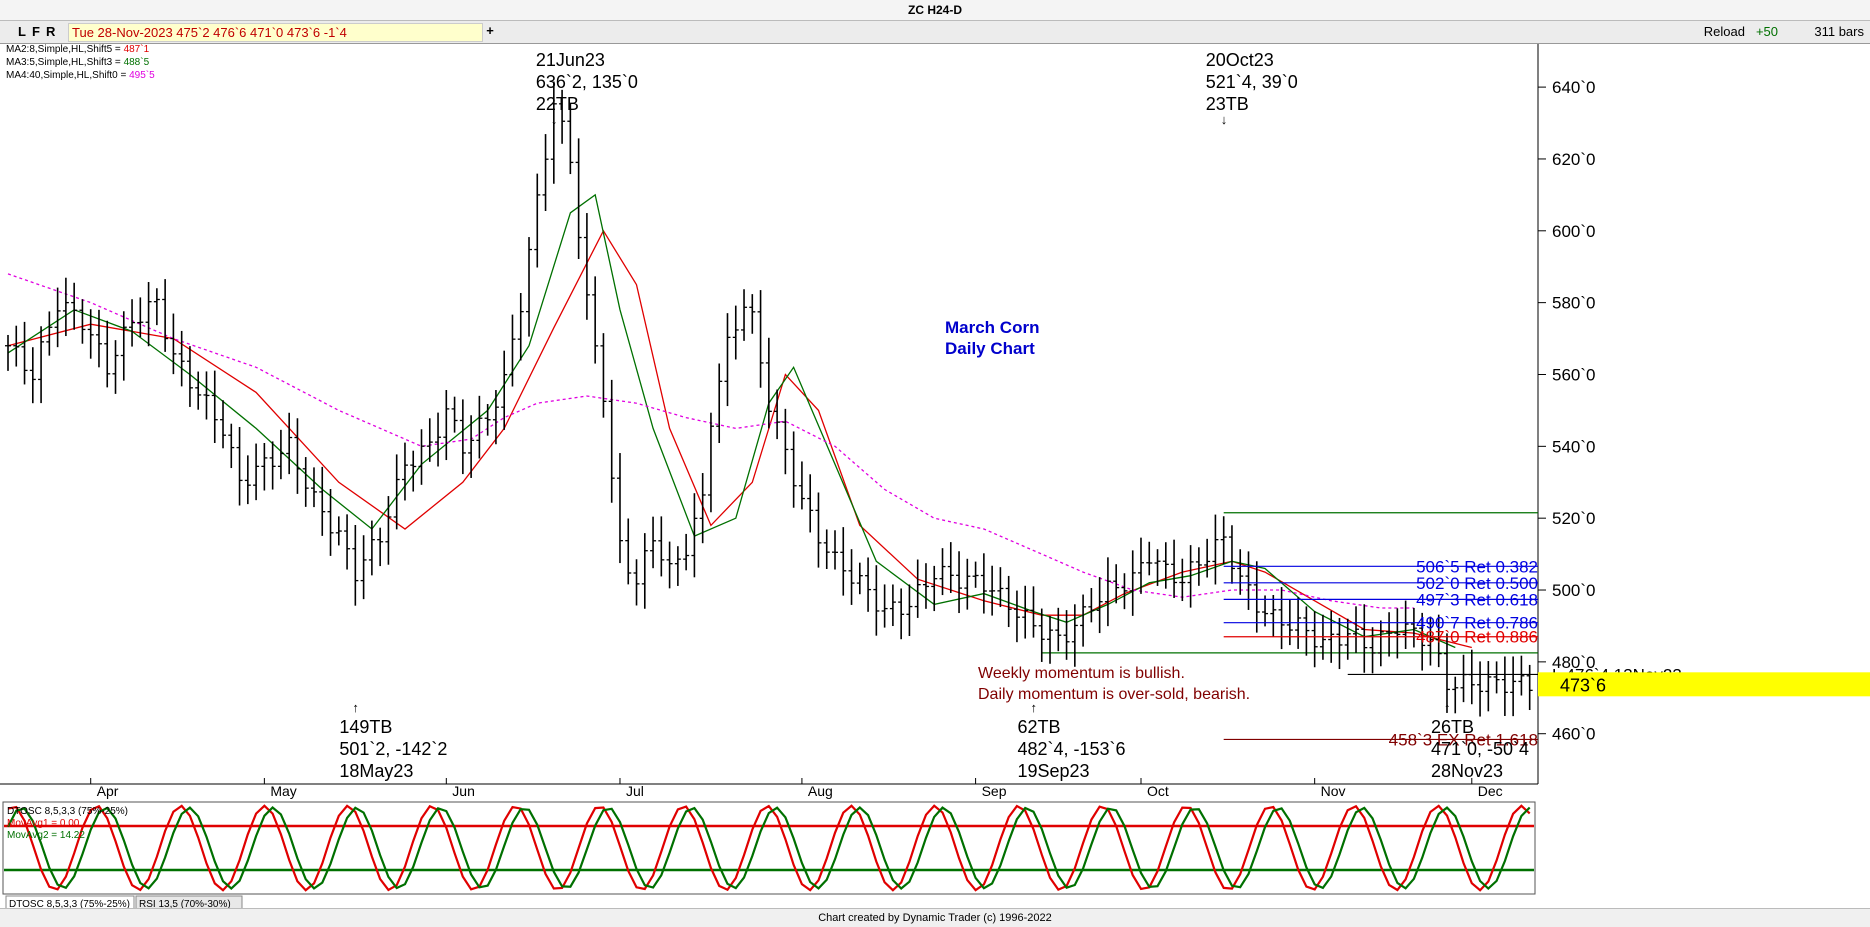  What do you see at coordinates (557, 104) in the screenshot?
I see `pivot-label: 22TB` at bounding box center [557, 104].